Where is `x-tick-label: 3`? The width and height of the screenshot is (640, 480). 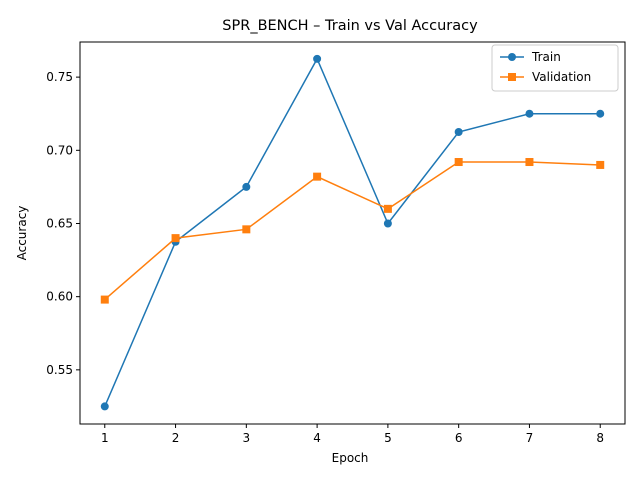
x-tick-label: 3 is located at coordinates (247, 438).